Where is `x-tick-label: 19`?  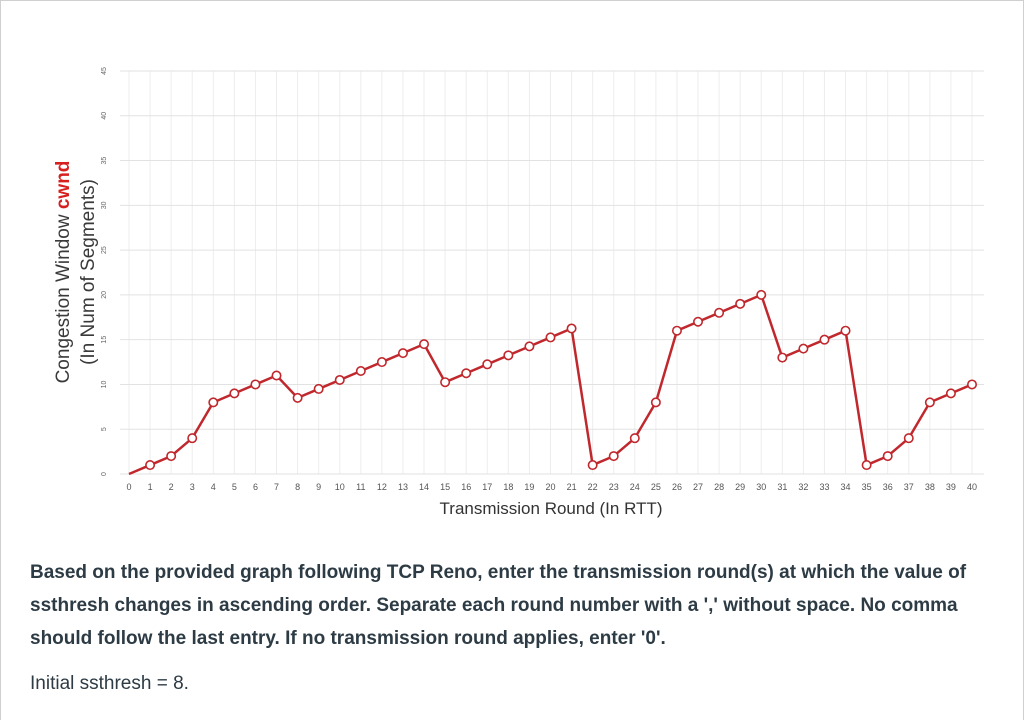
x-tick-label: 19 is located at coordinates (529, 487).